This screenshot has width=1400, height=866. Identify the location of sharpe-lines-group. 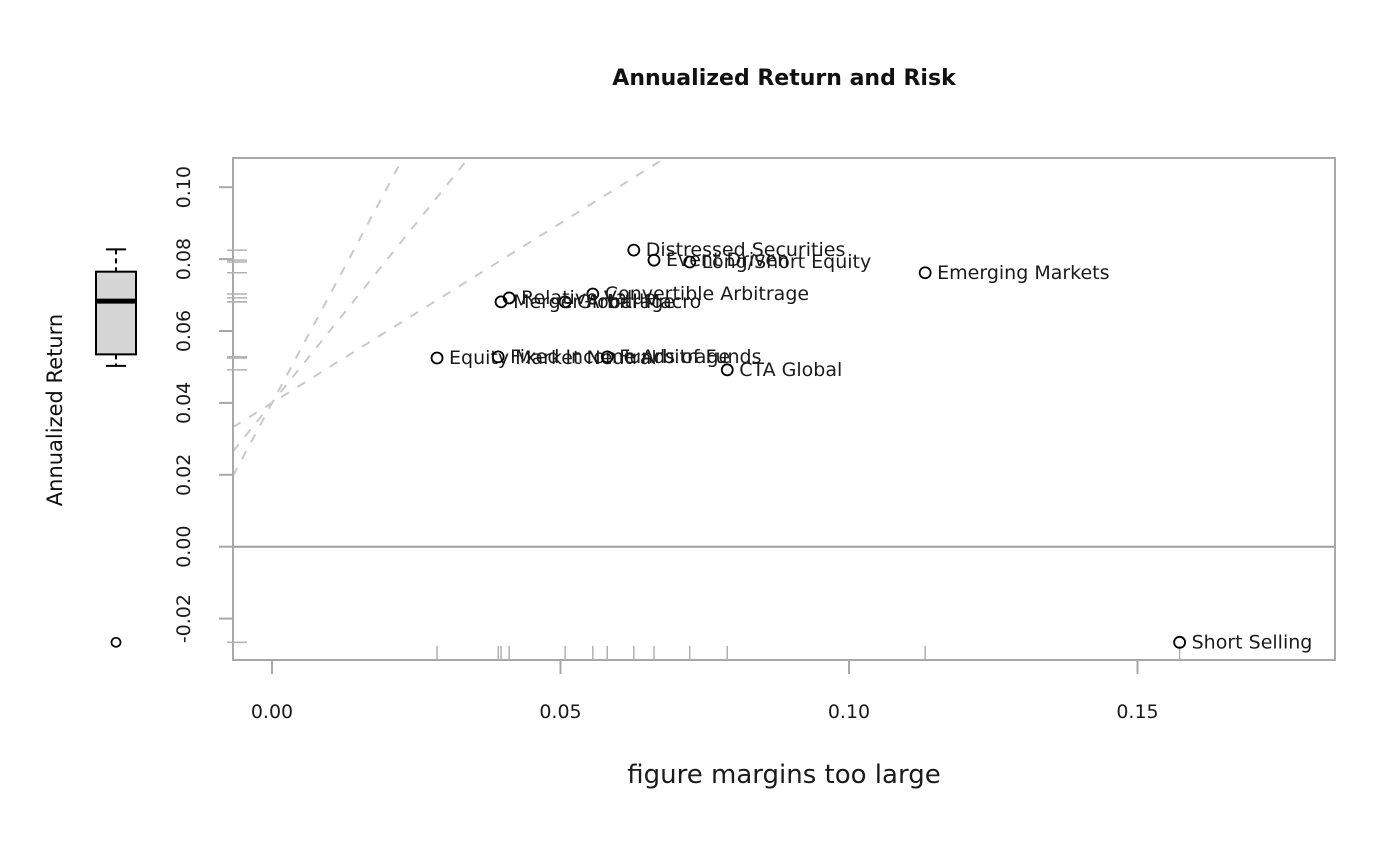
(450, 317).